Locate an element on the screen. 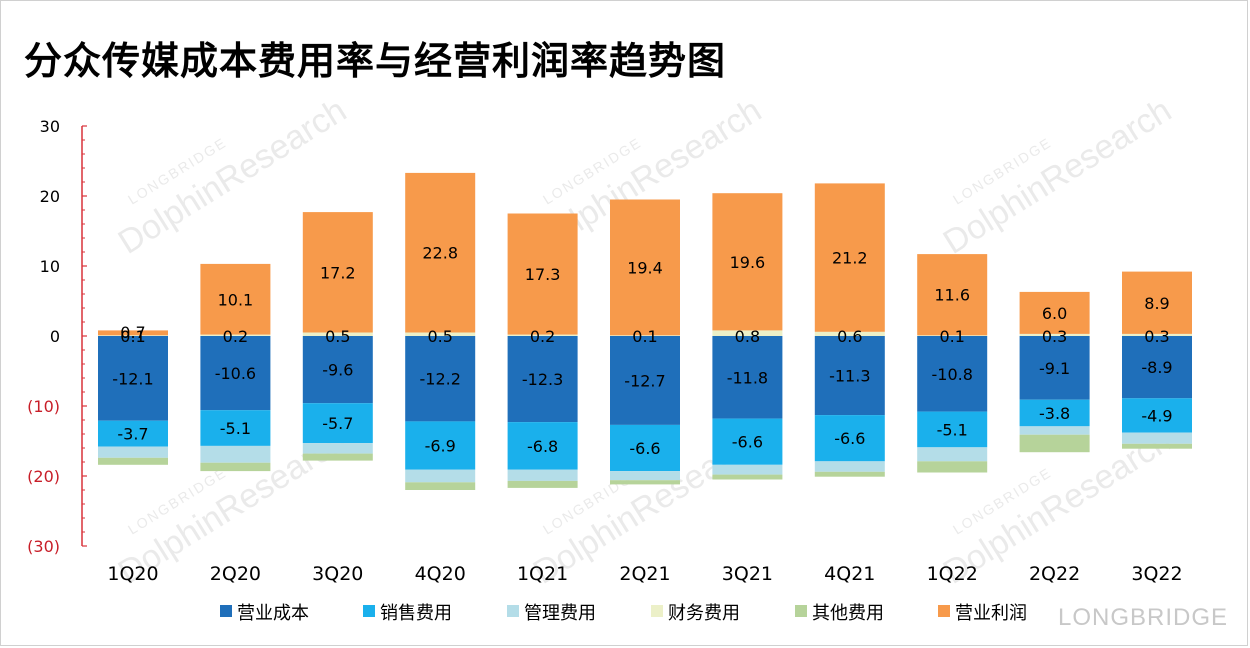  x-tick-label: 2Q22 is located at coordinates (1054, 574).